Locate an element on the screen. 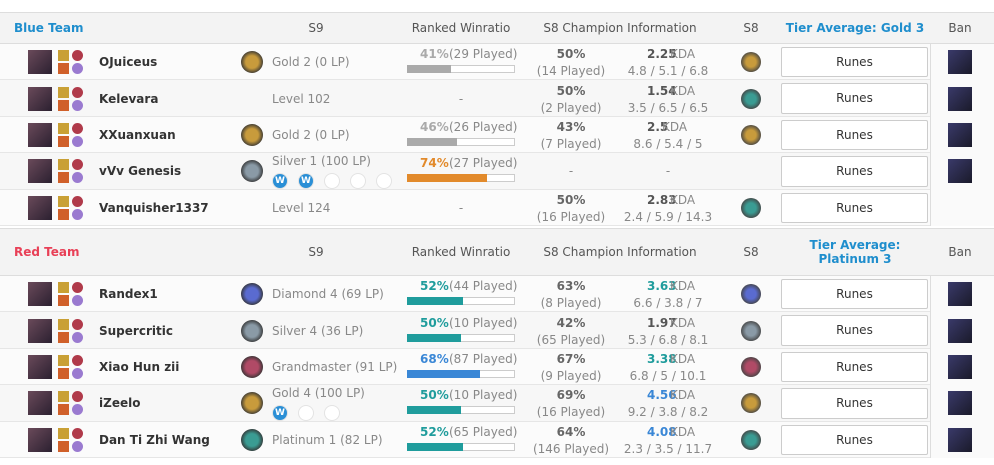 This screenshot has width=994, height=465. player-name: Vanquisher1337 is located at coordinates (154, 207).